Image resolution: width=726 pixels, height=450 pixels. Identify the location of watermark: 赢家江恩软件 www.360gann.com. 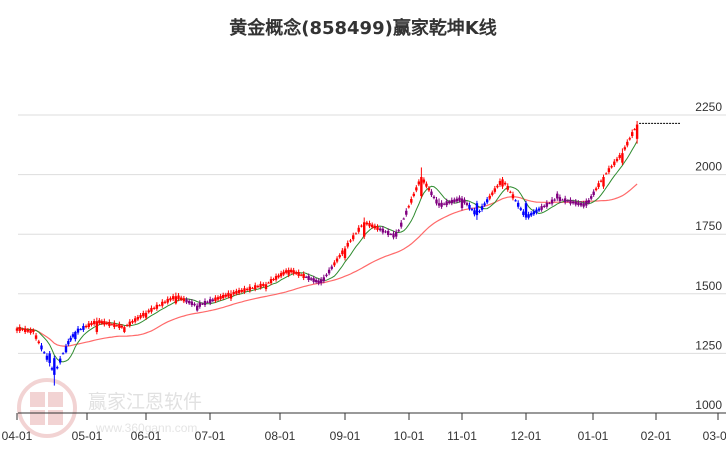
(109, 408).